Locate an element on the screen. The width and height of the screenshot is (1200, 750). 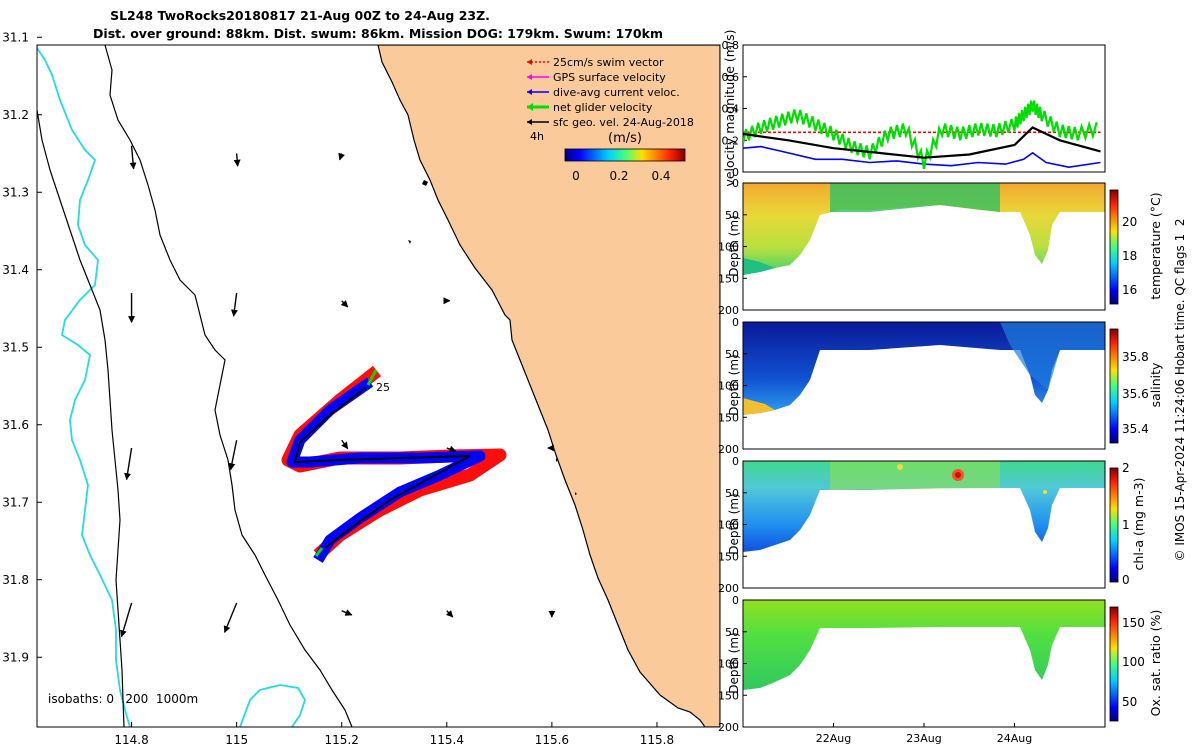
time-tick-label: 23Aug is located at coordinates (923, 738).